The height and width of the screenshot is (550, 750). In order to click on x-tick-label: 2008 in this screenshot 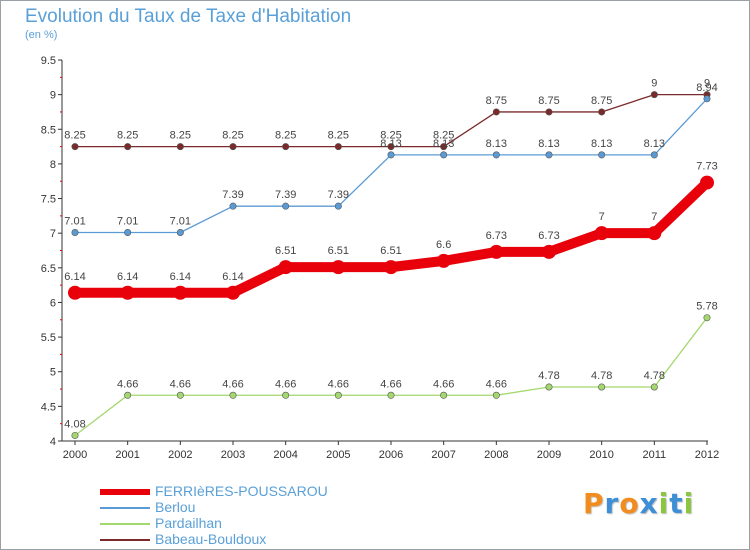, I will do `click(496, 455)`.